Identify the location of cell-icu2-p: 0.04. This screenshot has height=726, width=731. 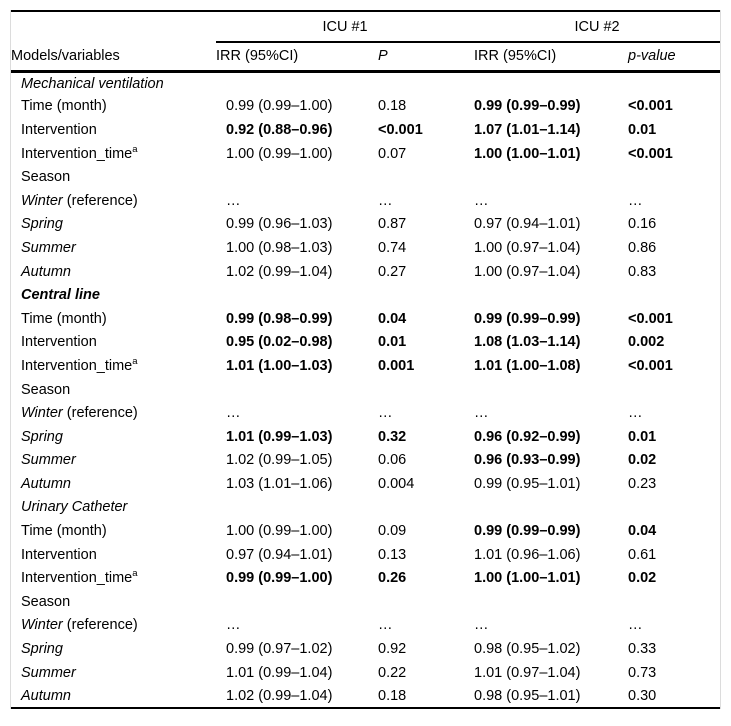
(642, 531).